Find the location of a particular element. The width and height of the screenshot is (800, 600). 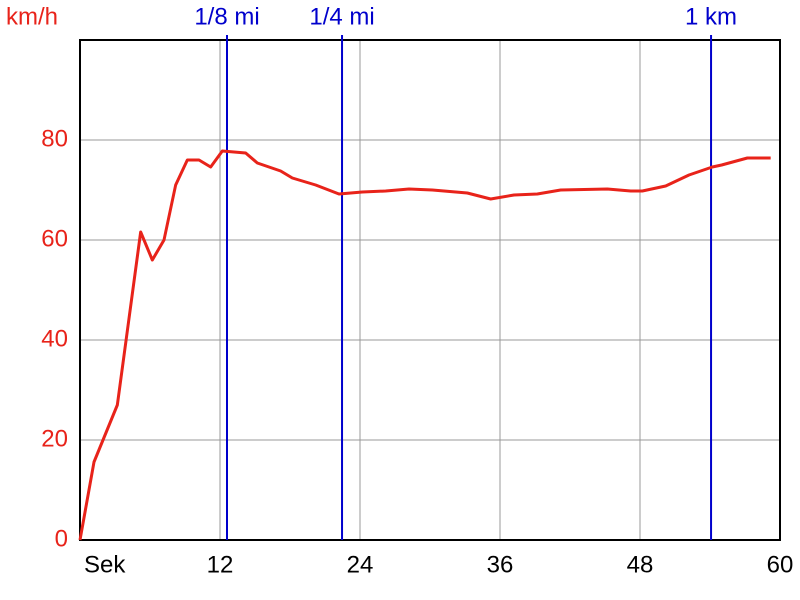

y-tick-label: 0 is located at coordinates (61, 538).